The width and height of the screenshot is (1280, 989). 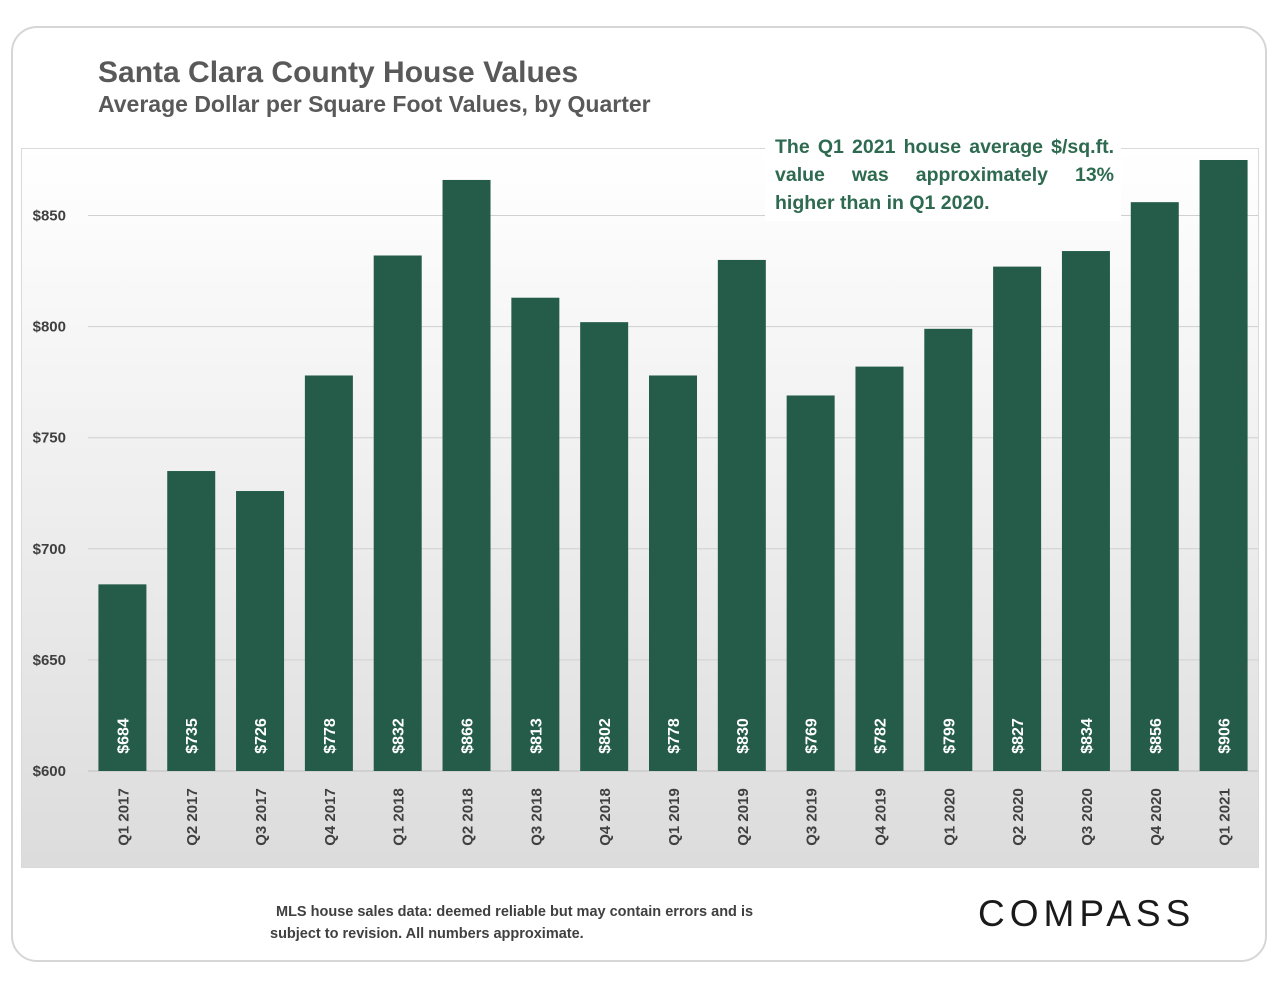 What do you see at coordinates (1225, 817) in the screenshot?
I see `x-tick-label: Q1 2021` at bounding box center [1225, 817].